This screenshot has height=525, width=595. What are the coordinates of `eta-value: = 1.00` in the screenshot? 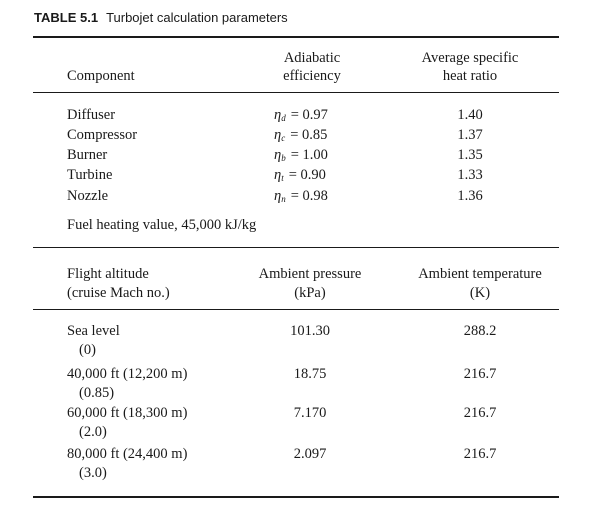 It's located at (309, 155).